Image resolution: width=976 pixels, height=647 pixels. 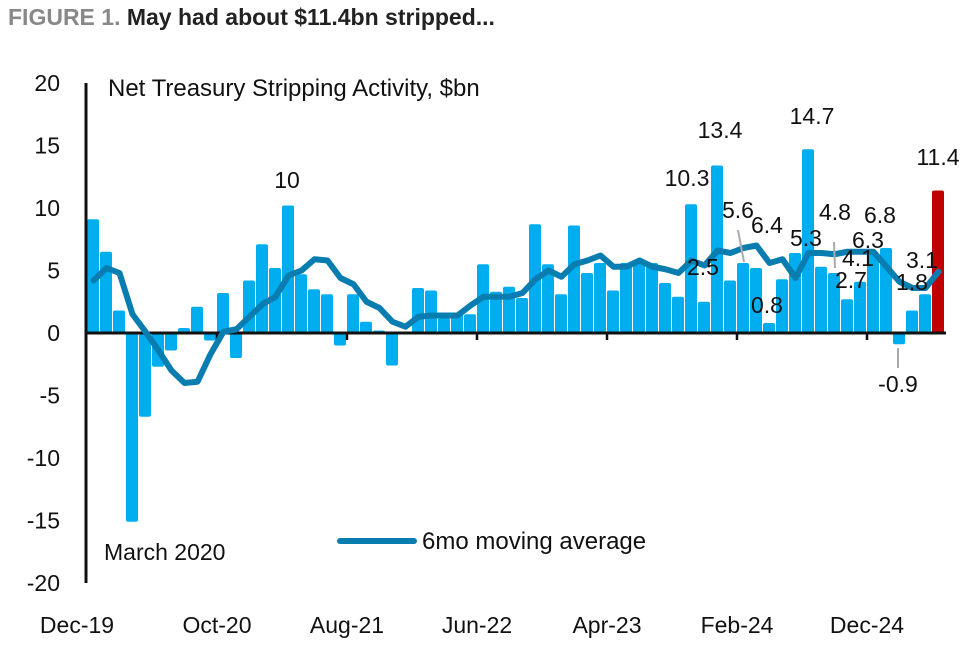 What do you see at coordinates (912, 282) in the screenshot?
I see `data-label: 1.8` at bounding box center [912, 282].